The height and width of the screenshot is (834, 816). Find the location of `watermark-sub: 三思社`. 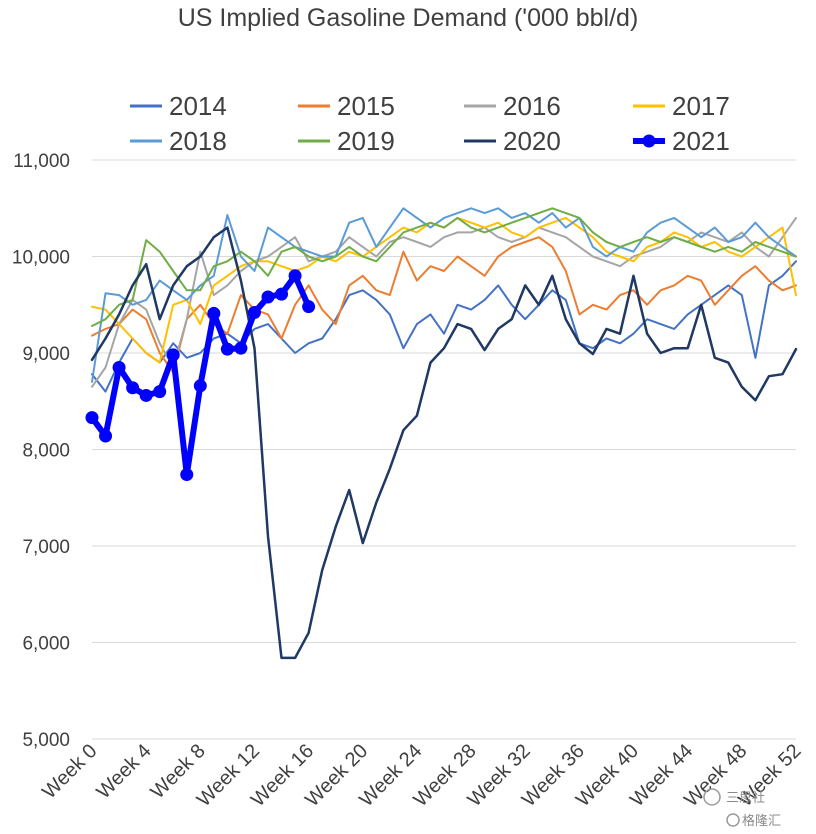

watermark-sub: 三思社 is located at coordinates (745, 797).